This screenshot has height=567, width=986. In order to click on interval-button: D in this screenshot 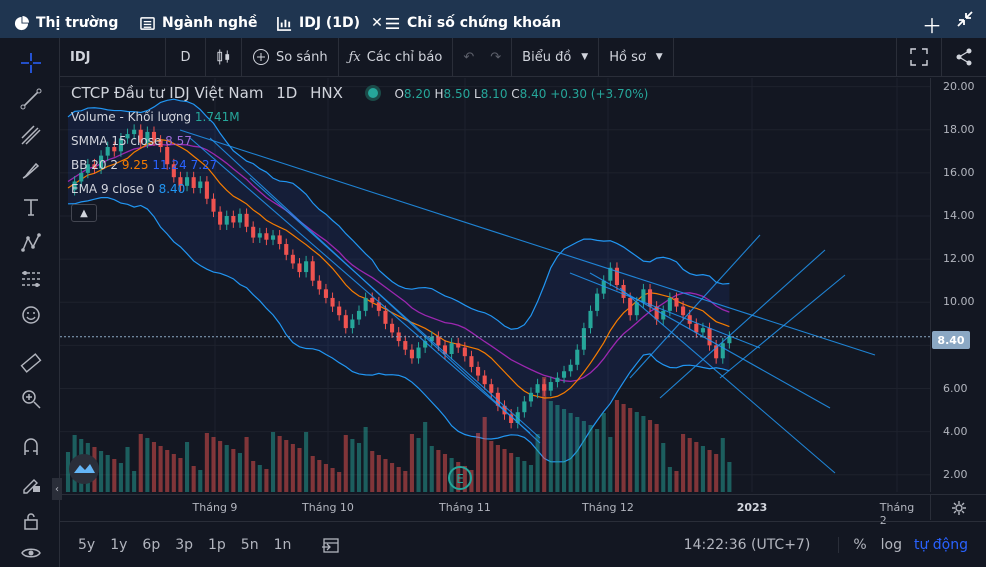, I will do `click(186, 57)`.